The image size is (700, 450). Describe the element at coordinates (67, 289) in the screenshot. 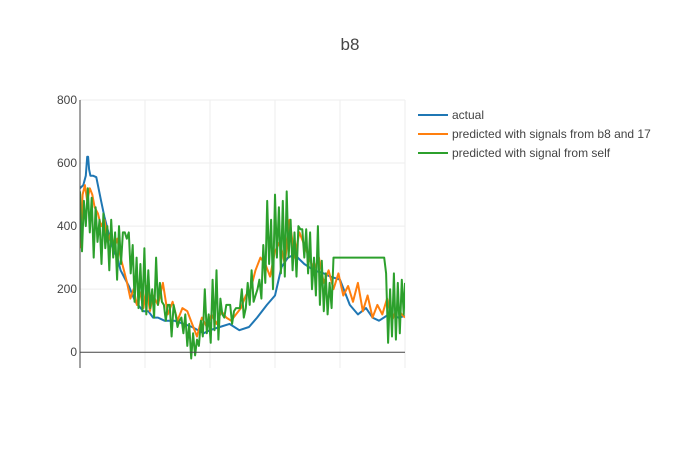

I see `y-tick-label: 200` at that location.